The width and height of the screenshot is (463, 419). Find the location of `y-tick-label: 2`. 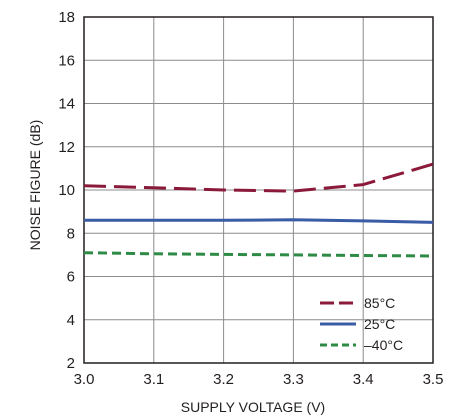

y-tick-label: 2 is located at coordinates (71, 363).